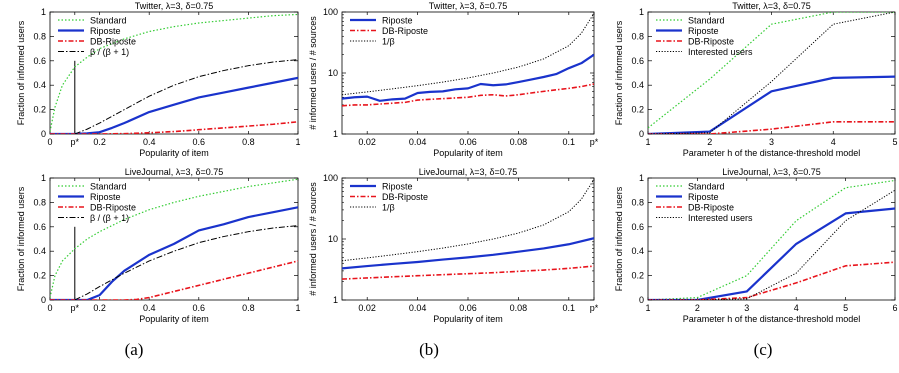 This screenshot has height=373, width=899. Describe the element at coordinates (99, 308) in the screenshot. I see `x-tick-label: 0.2` at that location.